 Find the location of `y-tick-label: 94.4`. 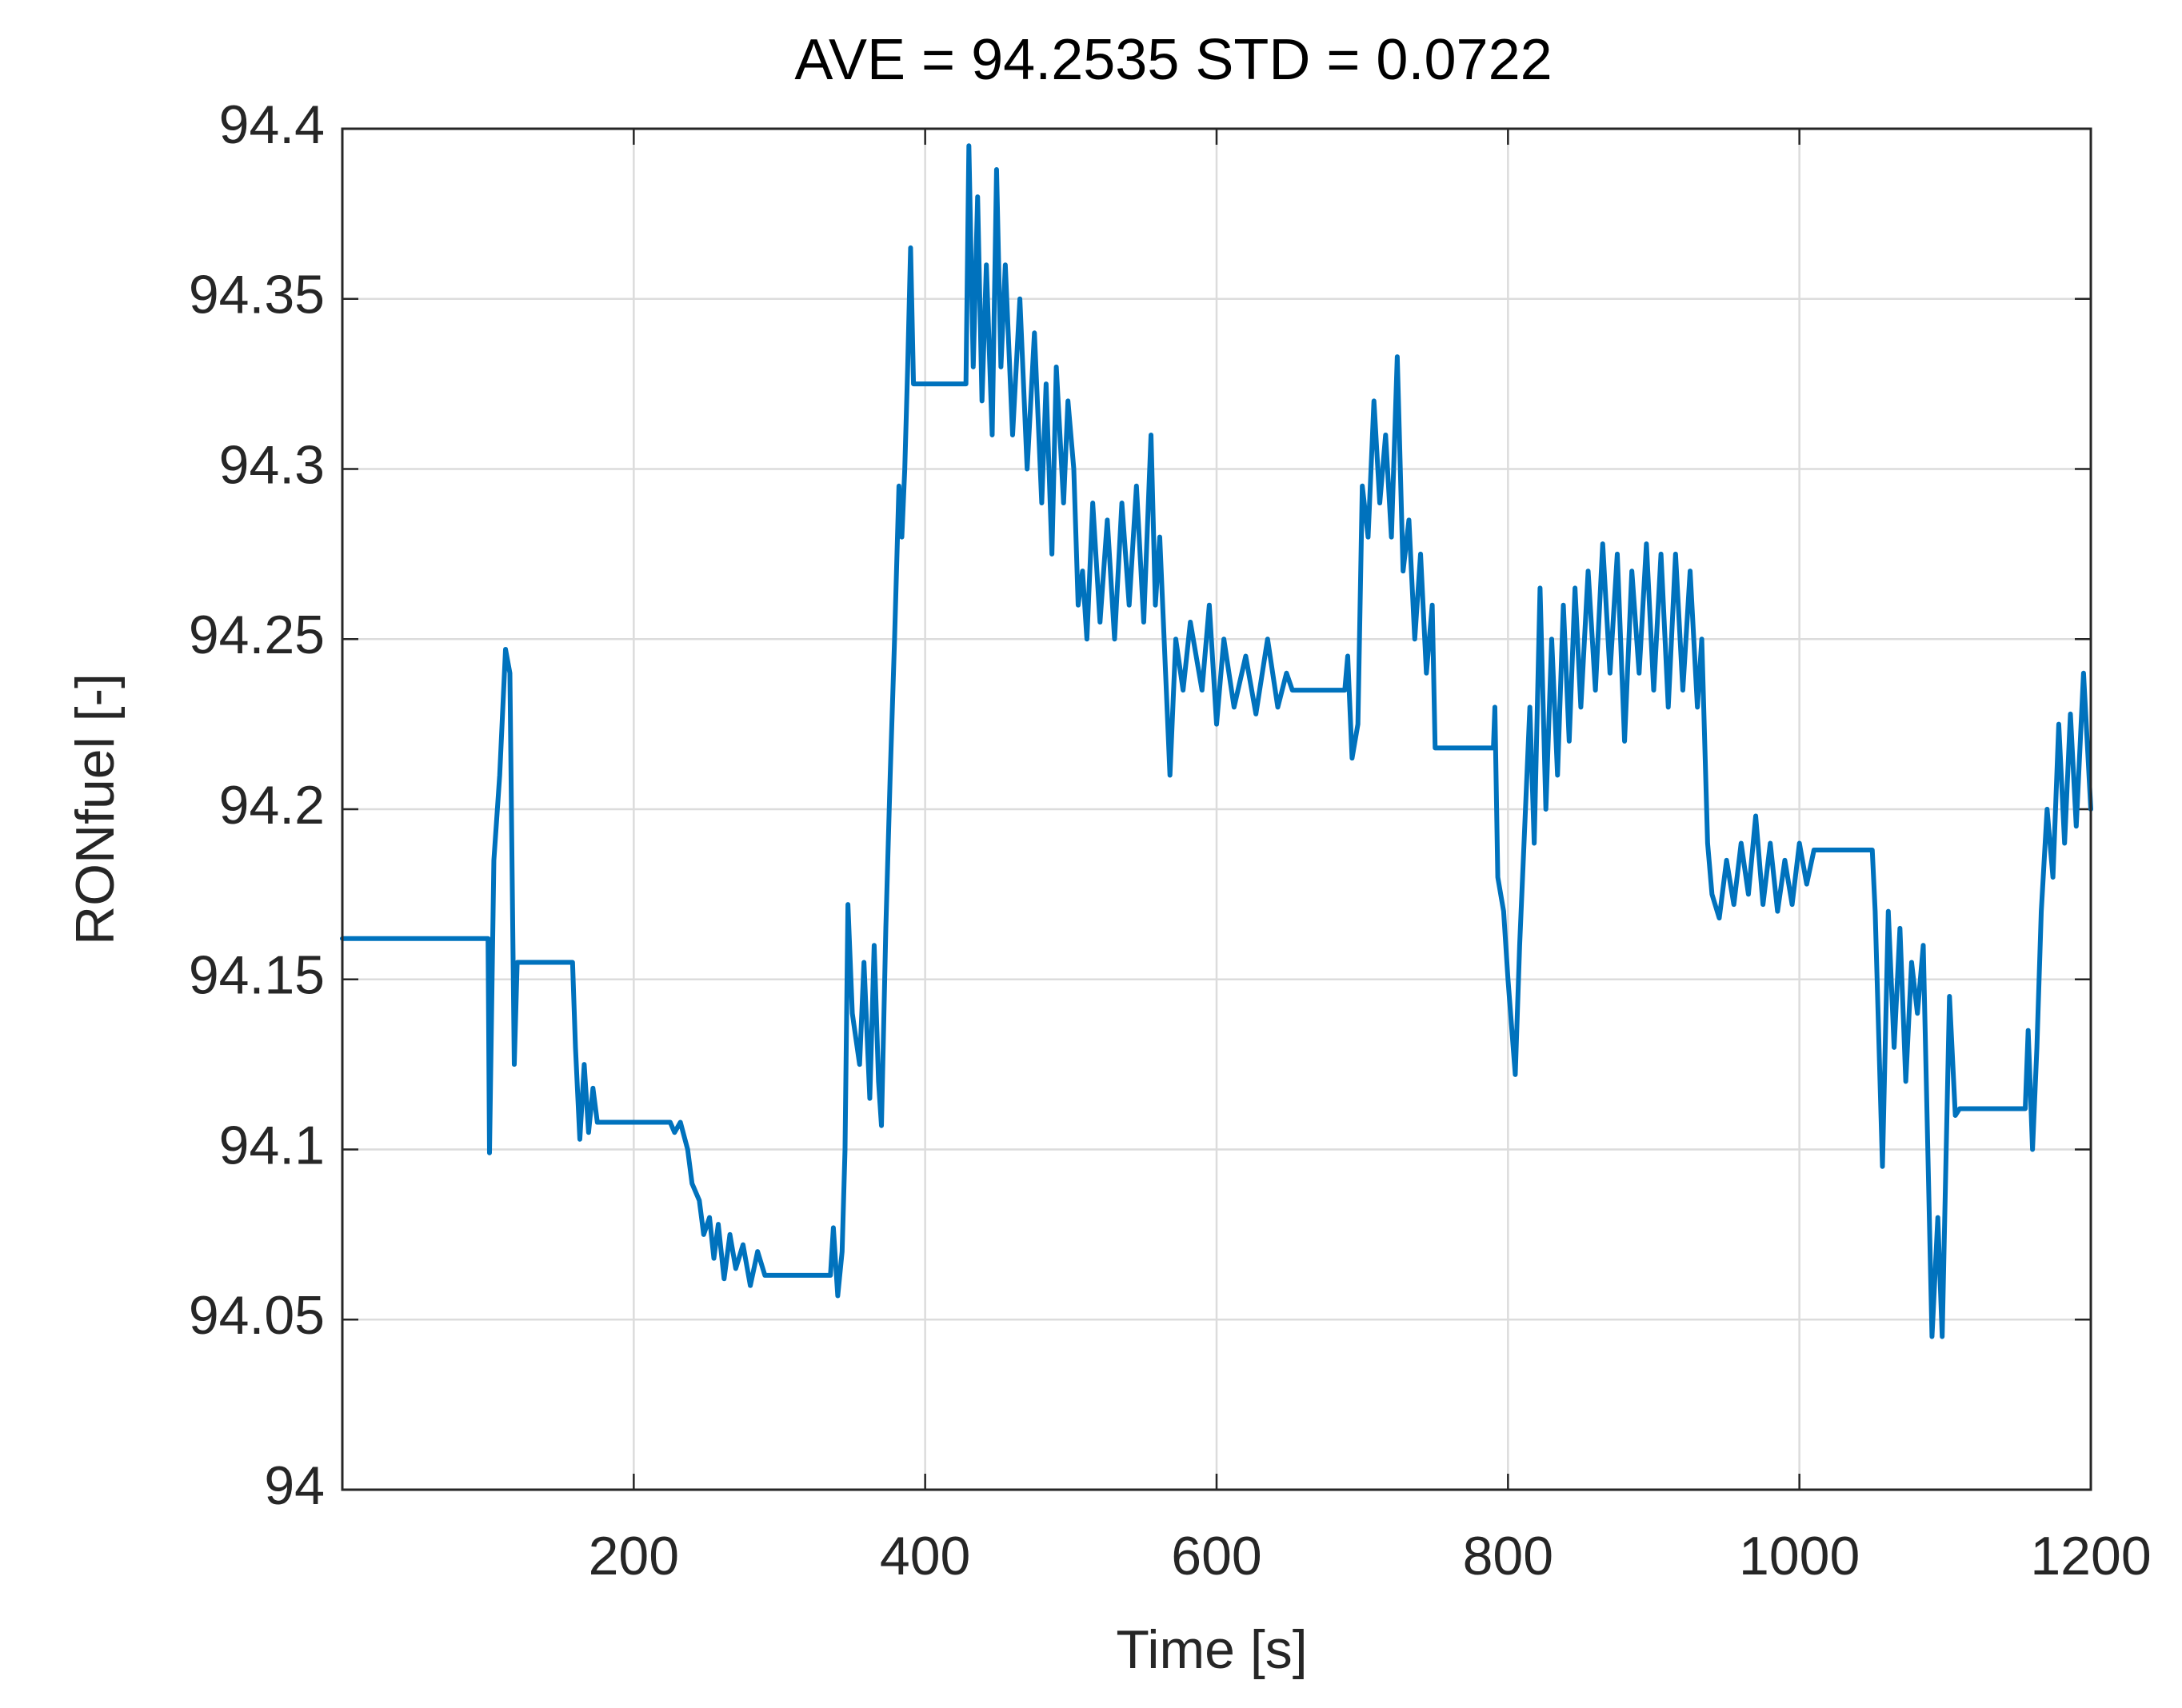

y-tick-label: 94.4 is located at coordinates (272, 124).